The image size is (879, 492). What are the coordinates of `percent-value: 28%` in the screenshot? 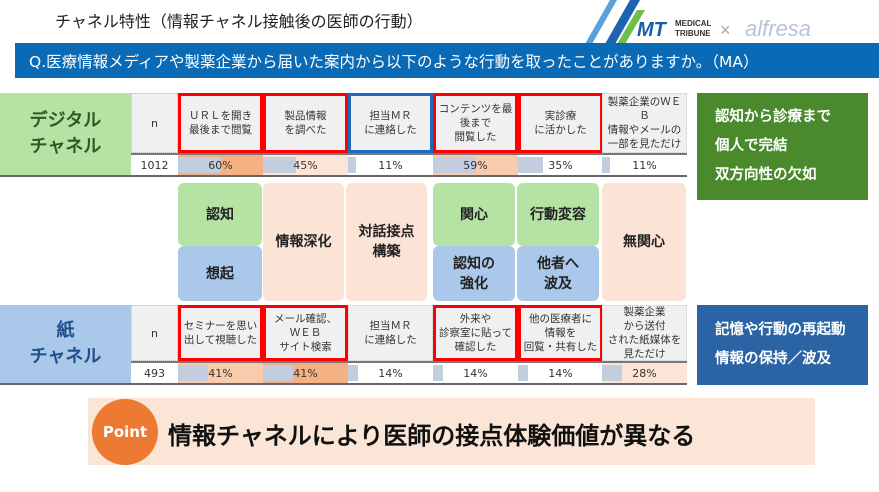 It's located at (644, 373).